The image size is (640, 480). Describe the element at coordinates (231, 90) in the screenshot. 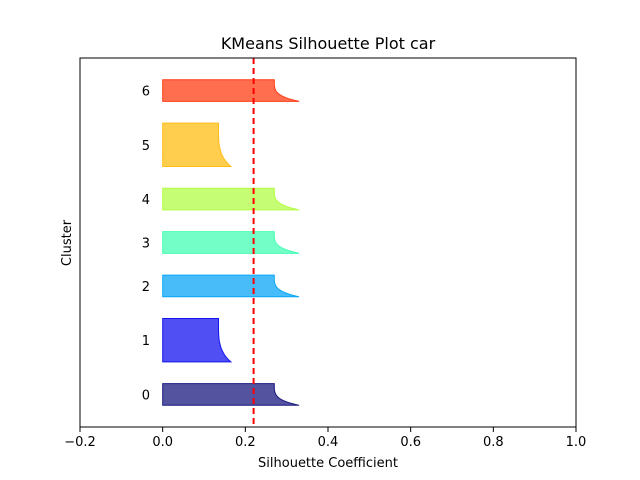

I see `cluster-6-silhouette` at that location.